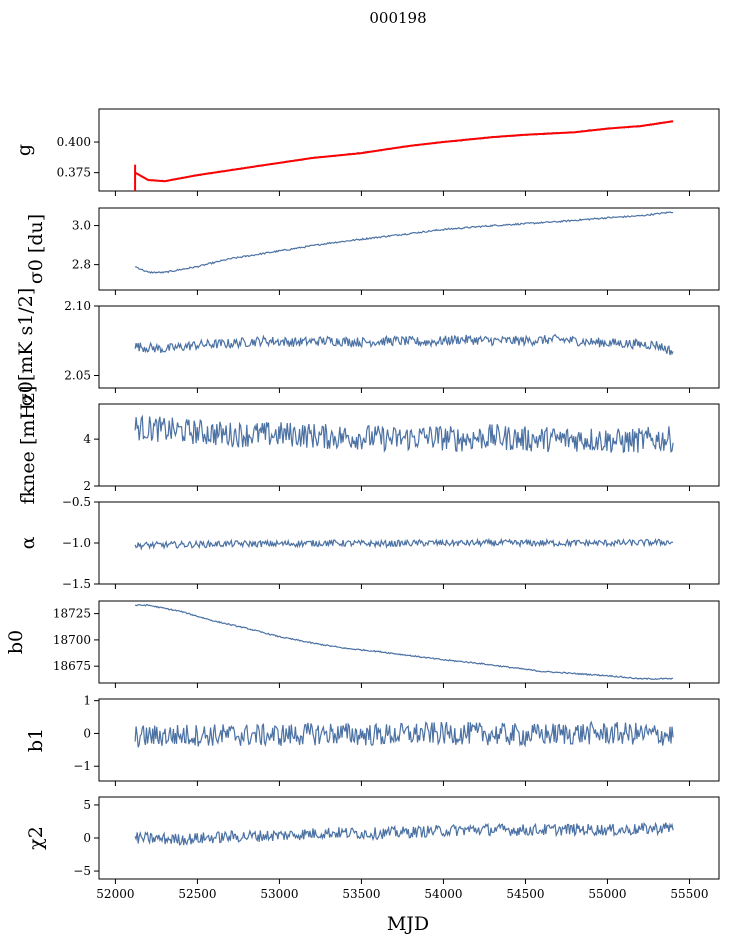  What do you see at coordinates (525, 894) in the screenshot?
I see `x-tick-label: 54500` at bounding box center [525, 894].